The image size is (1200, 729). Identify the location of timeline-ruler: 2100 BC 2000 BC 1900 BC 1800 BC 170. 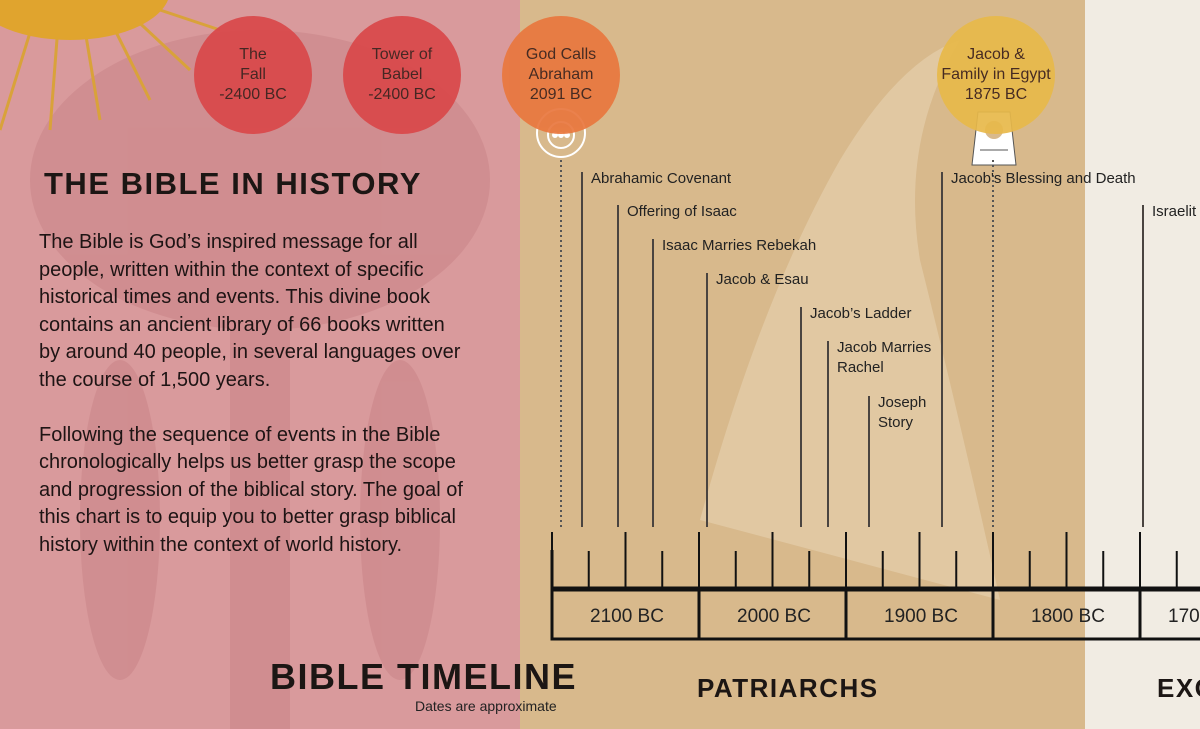
(875, 586).